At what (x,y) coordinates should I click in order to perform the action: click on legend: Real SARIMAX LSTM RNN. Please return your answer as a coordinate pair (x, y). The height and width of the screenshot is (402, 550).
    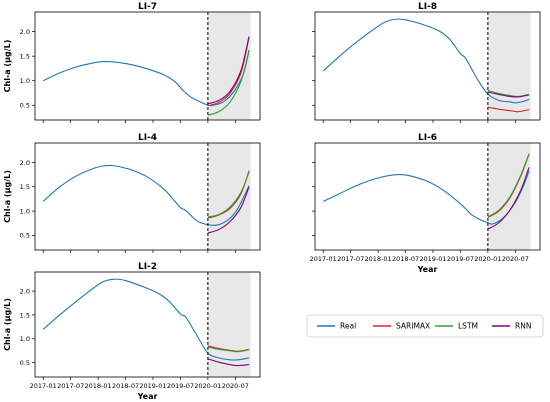
    Looking at the image, I should click on (425, 326).